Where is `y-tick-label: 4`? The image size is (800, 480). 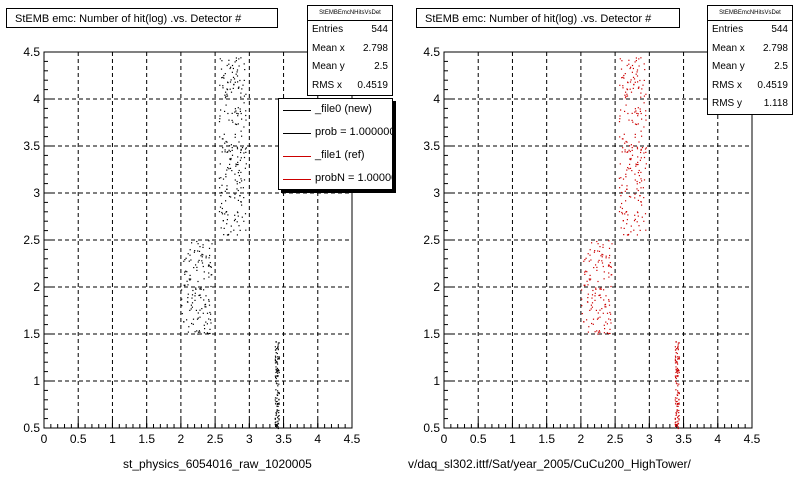
y-tick-label: 4 is located at coordinates (436, 99).